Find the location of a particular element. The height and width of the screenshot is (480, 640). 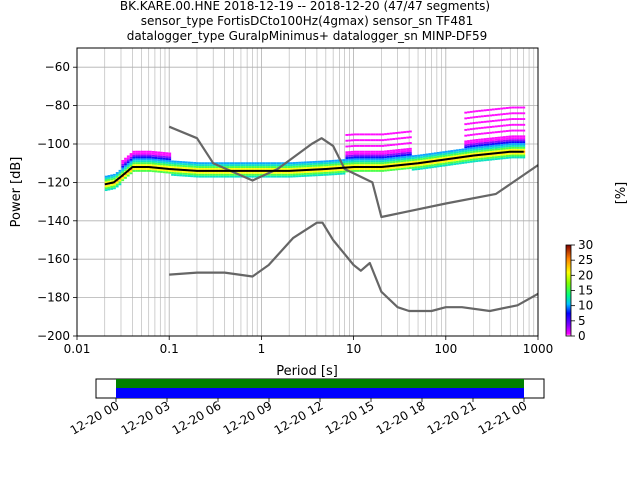

noise-model-line is located at coordinates (353, 172).